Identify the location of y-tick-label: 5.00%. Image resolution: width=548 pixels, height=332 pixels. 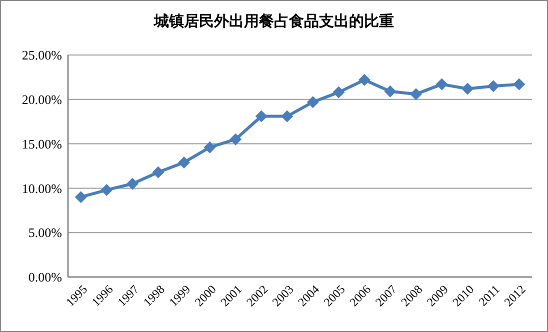
(45, 232).